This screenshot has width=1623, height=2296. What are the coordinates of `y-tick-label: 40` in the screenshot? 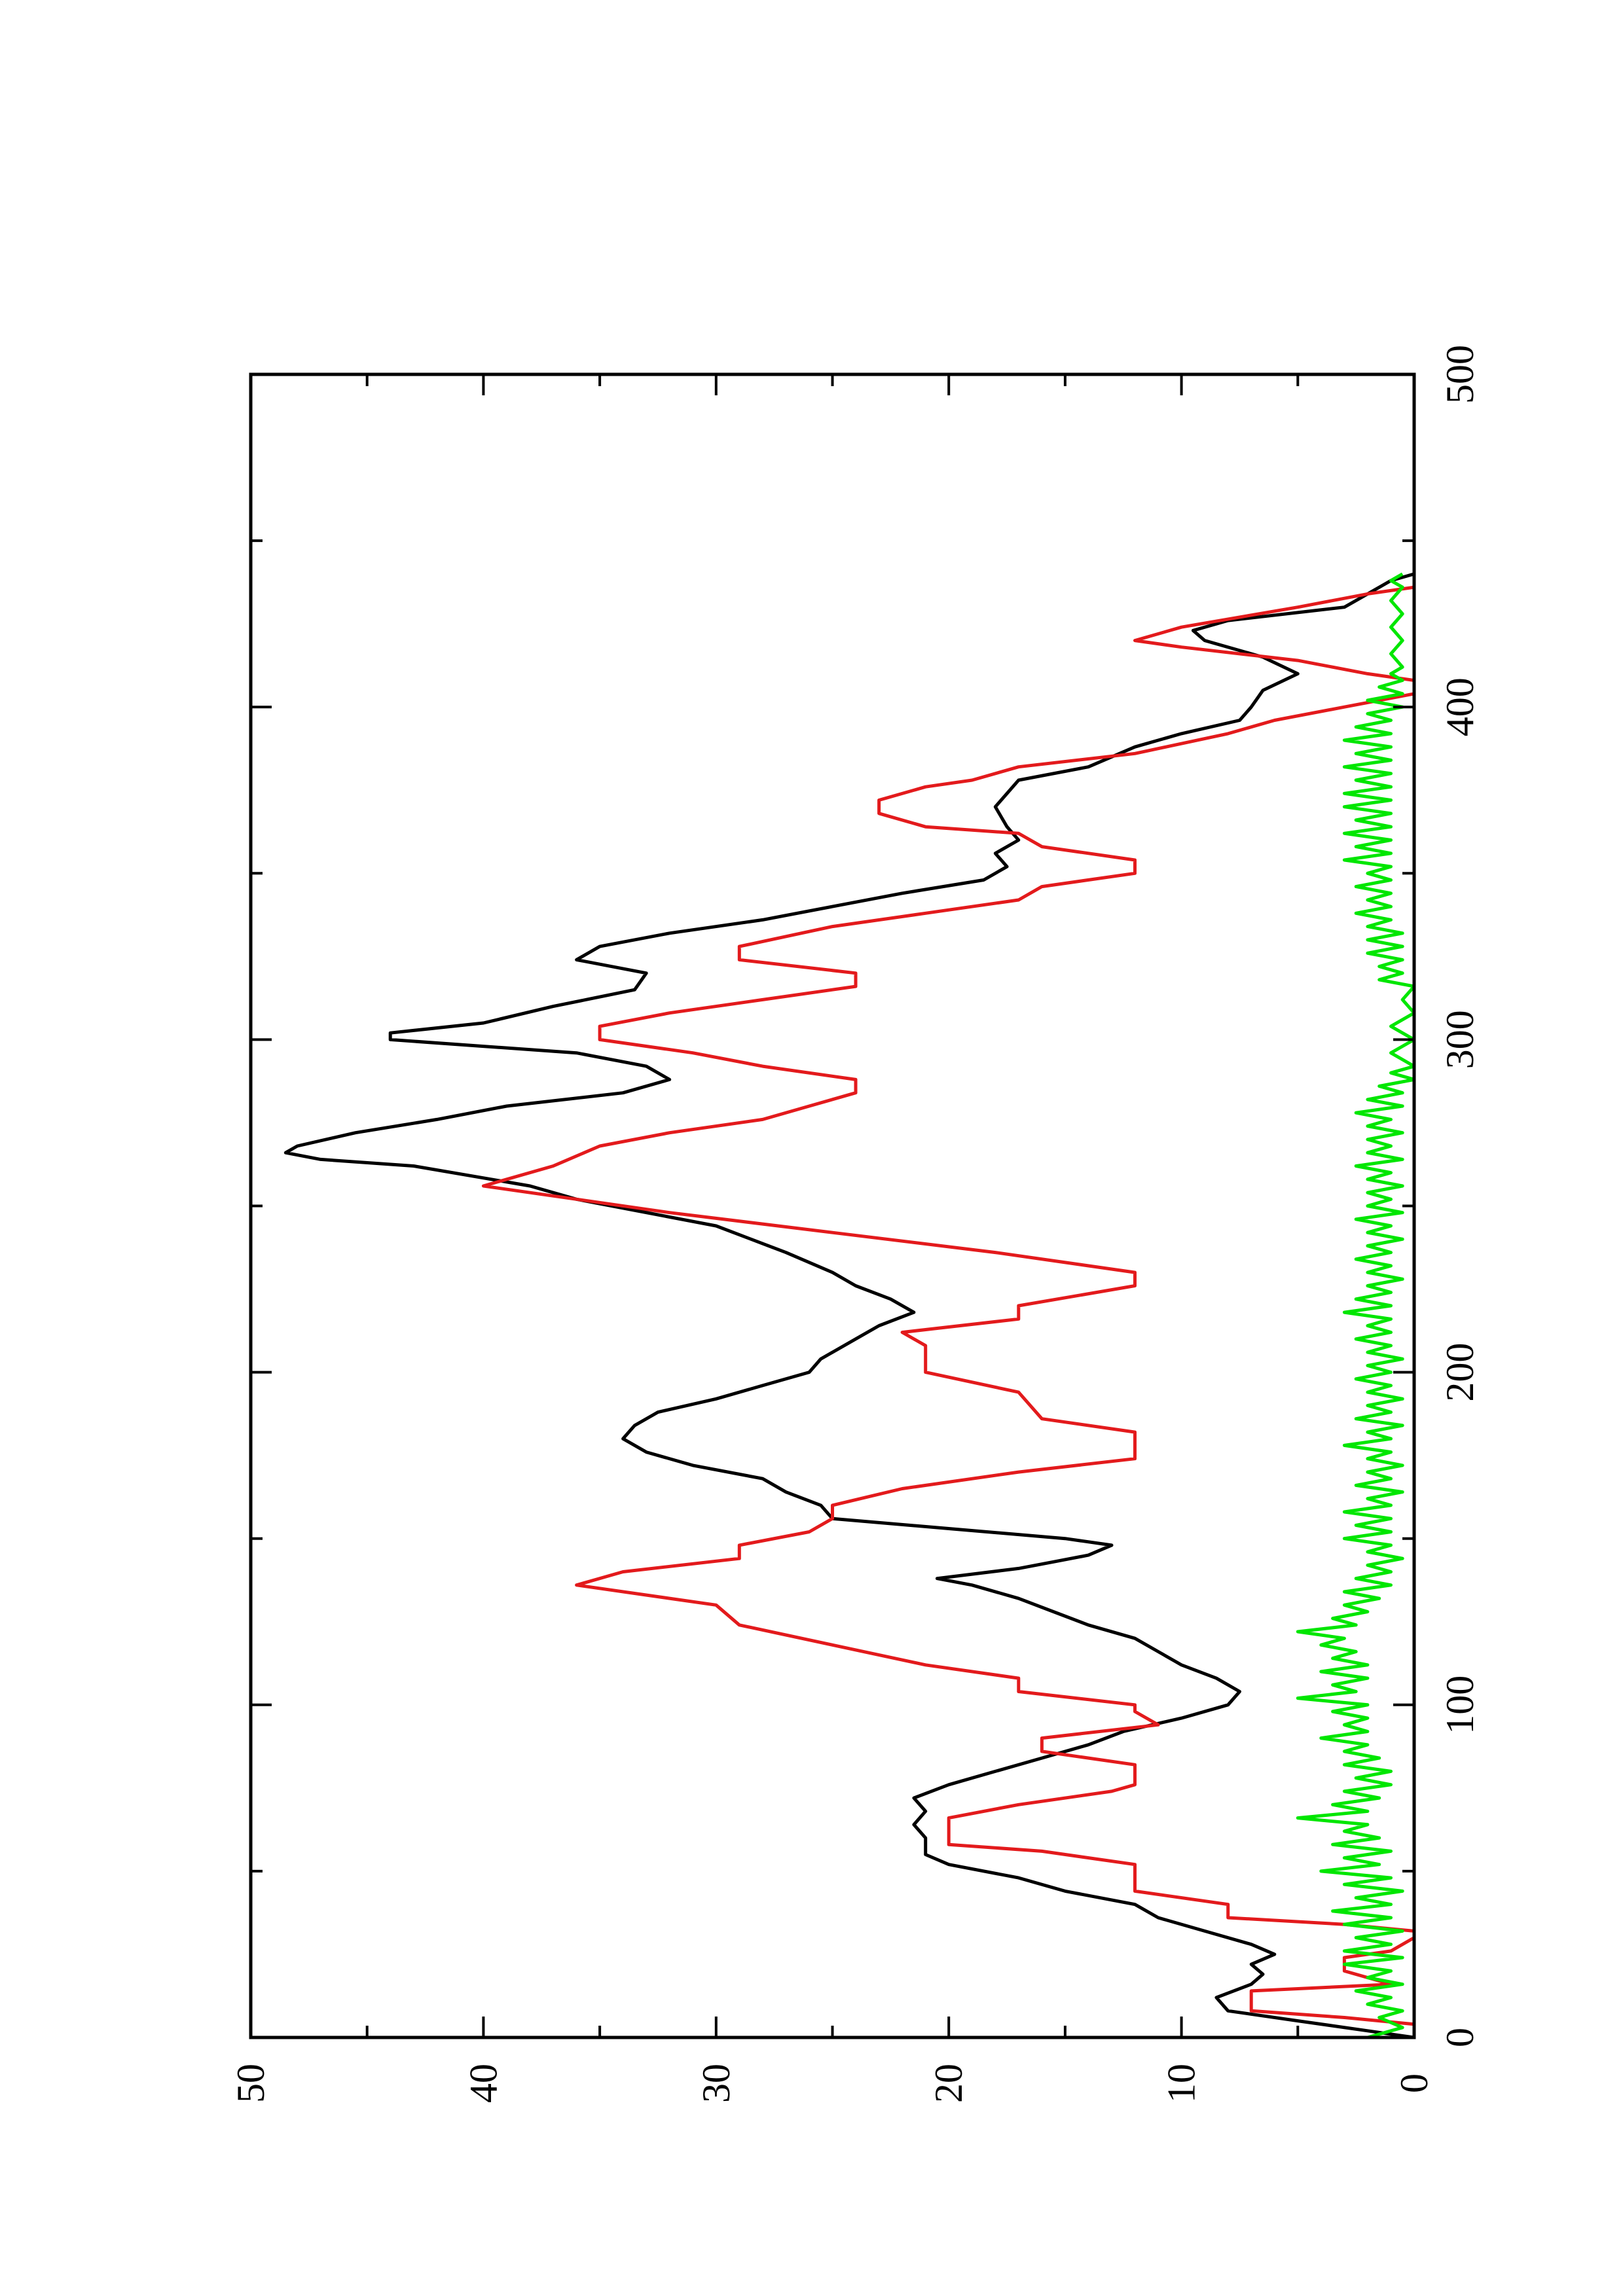 It's located at (483, 2083).